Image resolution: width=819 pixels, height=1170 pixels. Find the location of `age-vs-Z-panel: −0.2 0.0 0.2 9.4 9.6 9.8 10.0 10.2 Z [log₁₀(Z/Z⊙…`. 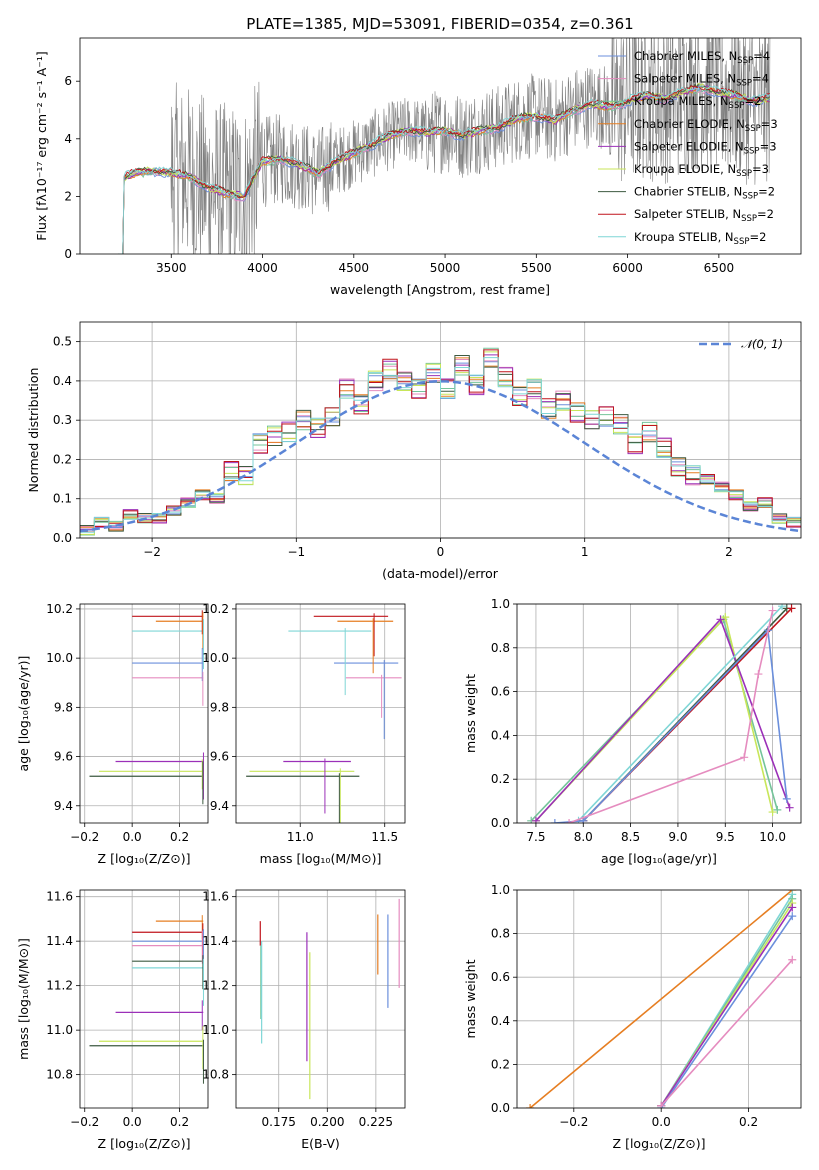

age-vs-Z-panel: −0.2 0.0 0.2 9.4 9.6 9.8 10.0 10.2 Z [log₁₀(Z/Z⊙… is located at coordinates (112, 734).